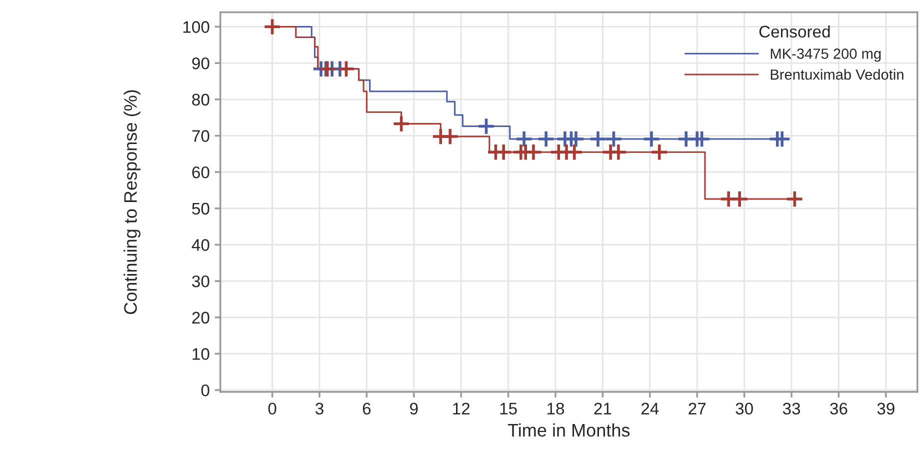 The image size is (922, 452). I want to click on y-tick-label: 90, so click(201, 63).